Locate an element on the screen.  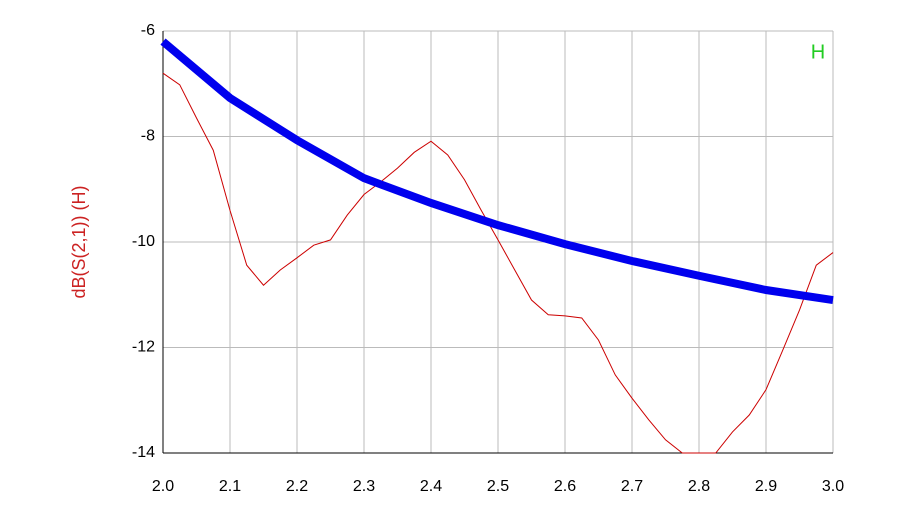
legend-label: H is located at coordinates (818, 52).